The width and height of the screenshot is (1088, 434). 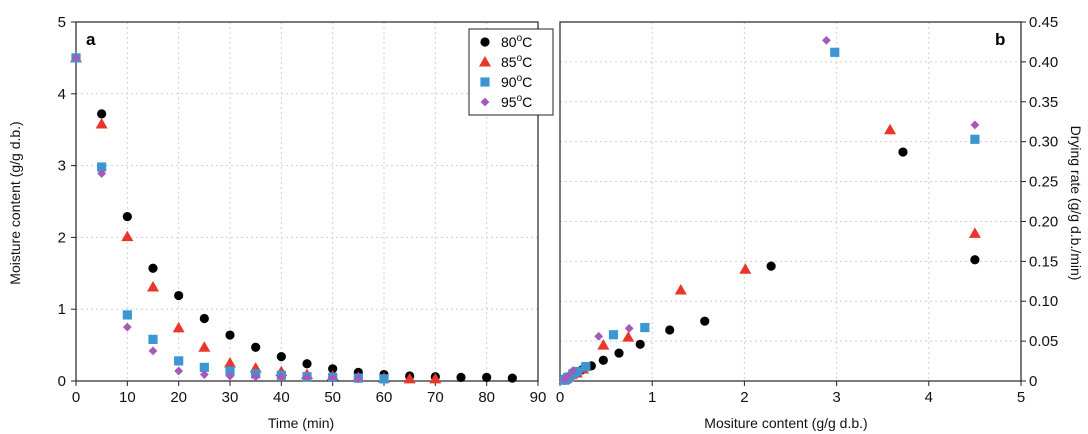 What do you see at coordinates (384, 397) in the screenshot?
I see `x-tick-label: 60` at bounding box center [384, 397].